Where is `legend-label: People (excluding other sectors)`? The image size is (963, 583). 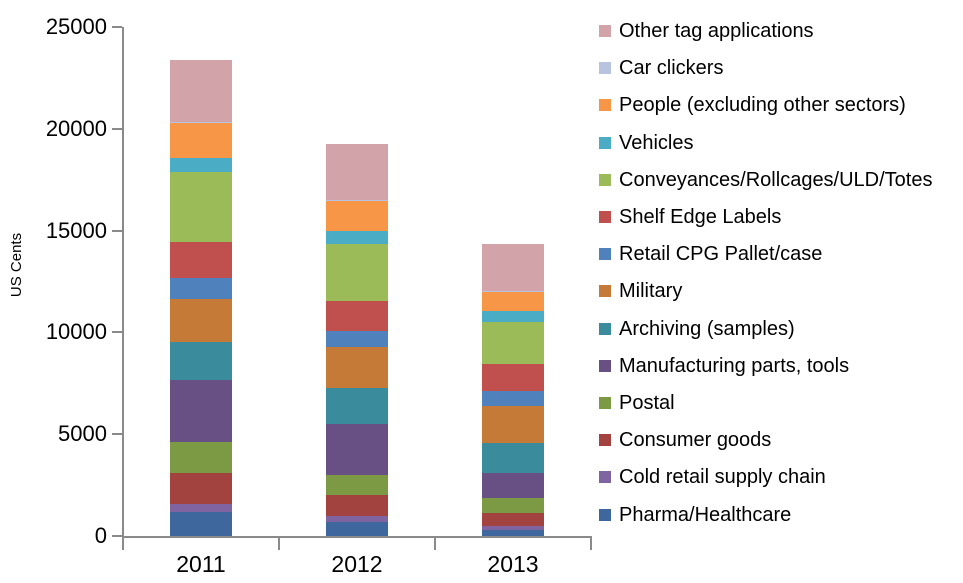
legend-label: People (excluding other sectors) is located at coordinates (762, 105).